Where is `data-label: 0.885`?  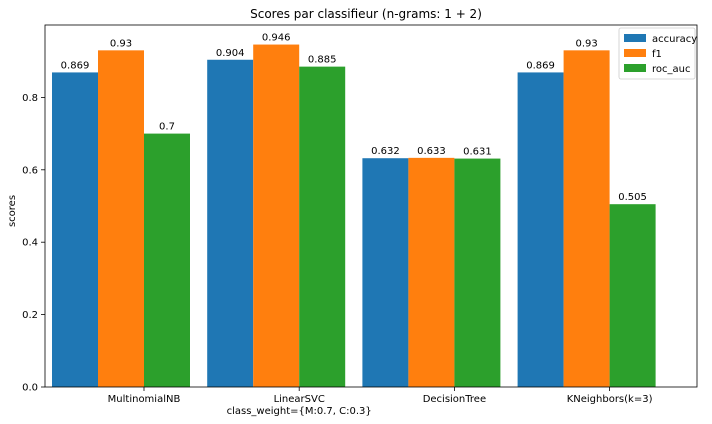
data-label: 0.885 is located at coordinates (322, 60).